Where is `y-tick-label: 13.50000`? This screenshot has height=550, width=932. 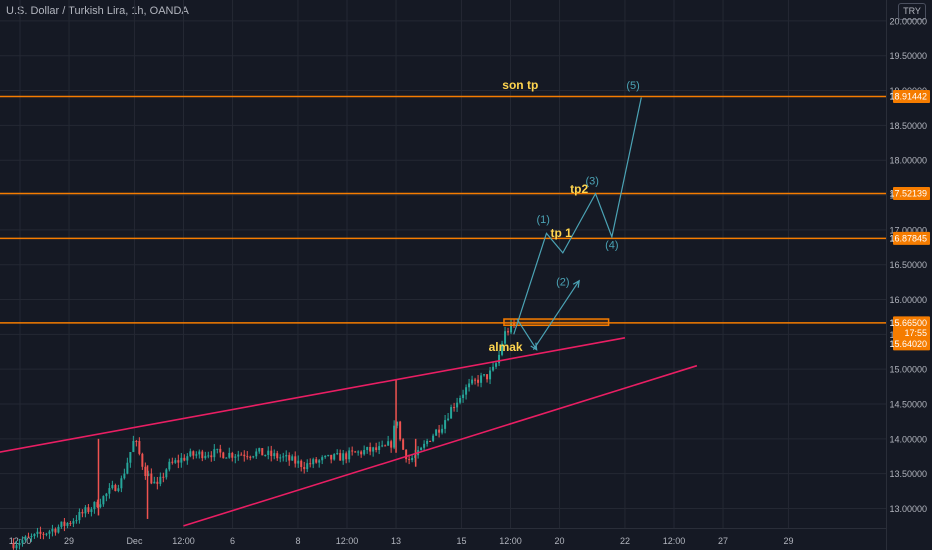
y-tick-label: 13.50000 is located at coordinates (908, 474).